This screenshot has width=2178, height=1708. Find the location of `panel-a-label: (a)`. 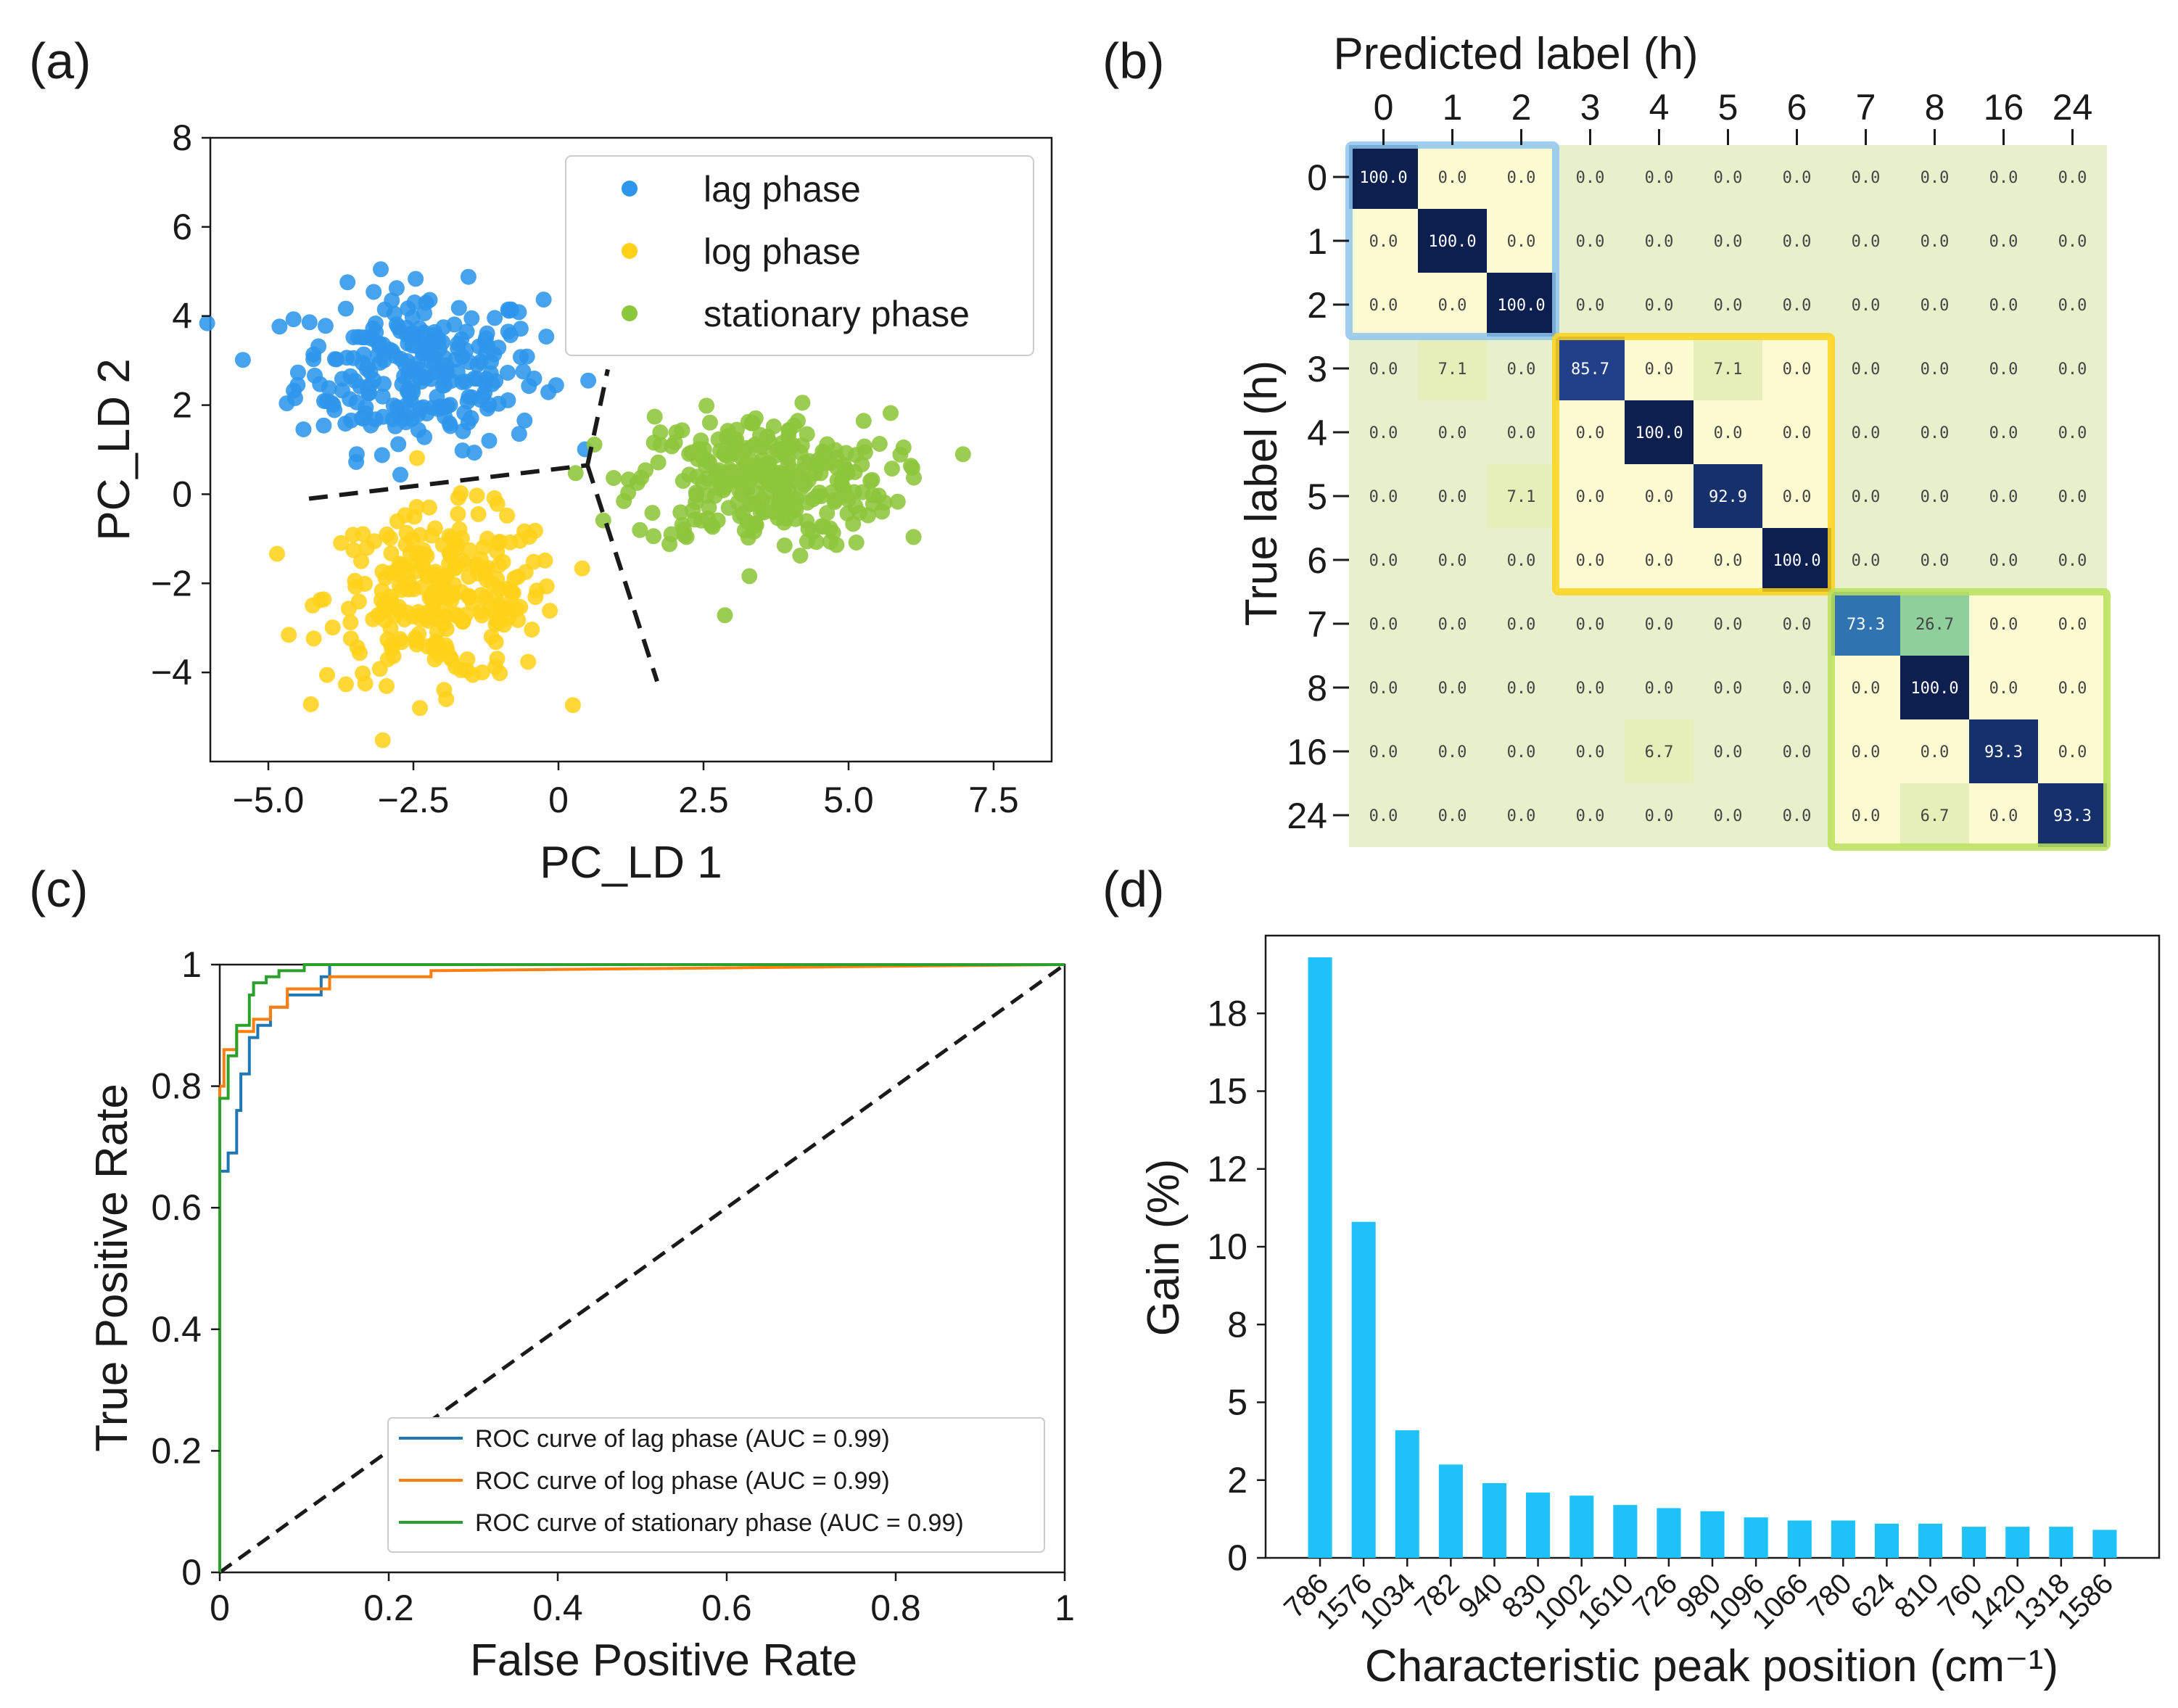

panel-a-label: (a) is located at coordinates (60, 61).